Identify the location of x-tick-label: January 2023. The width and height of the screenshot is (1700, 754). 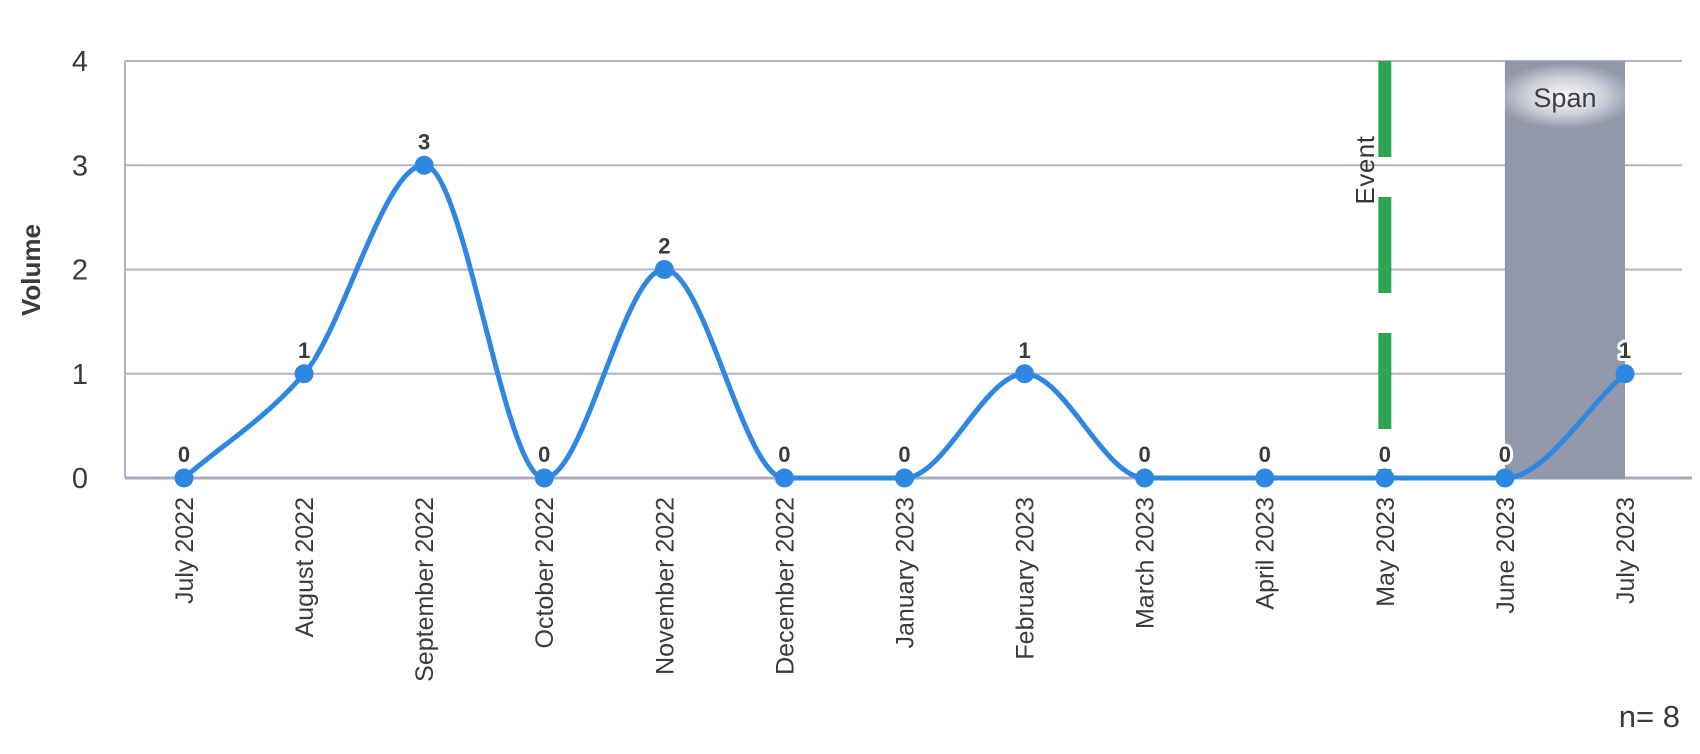
(905, 573).